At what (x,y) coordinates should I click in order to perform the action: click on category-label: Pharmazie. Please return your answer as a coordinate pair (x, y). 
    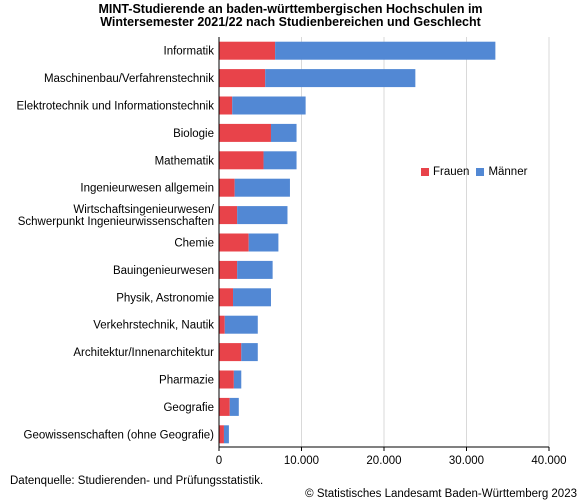
    Looking at the image, I should click on (186, 381).